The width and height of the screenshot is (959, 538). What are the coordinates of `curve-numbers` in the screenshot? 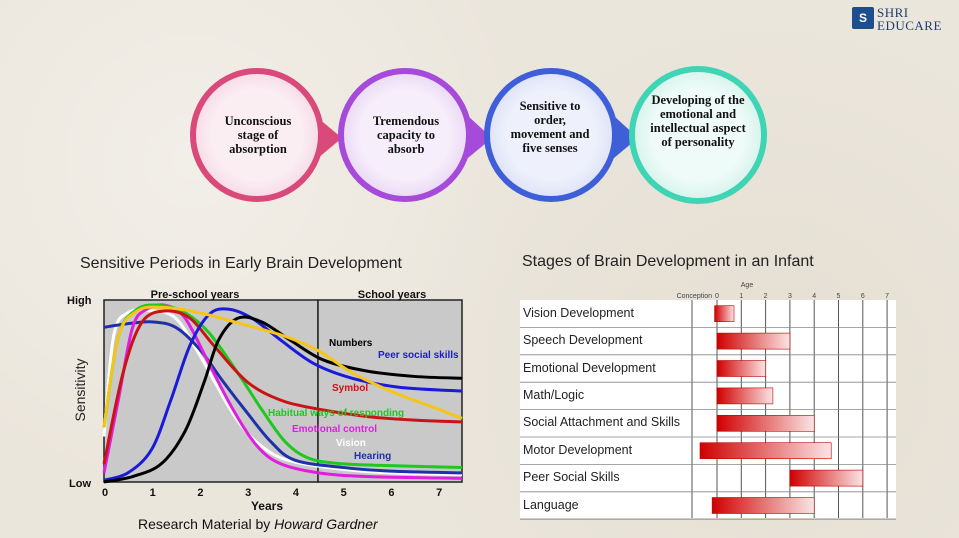 It's located at (283, 399).